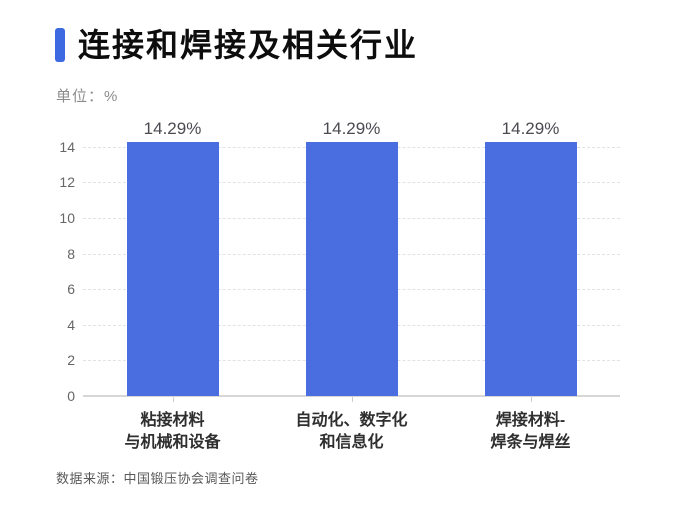  What do you see at coordinates (71, 253) in the screenshot?
I see `y-axis-tick-label: 8` at bounding box center [71, 253].